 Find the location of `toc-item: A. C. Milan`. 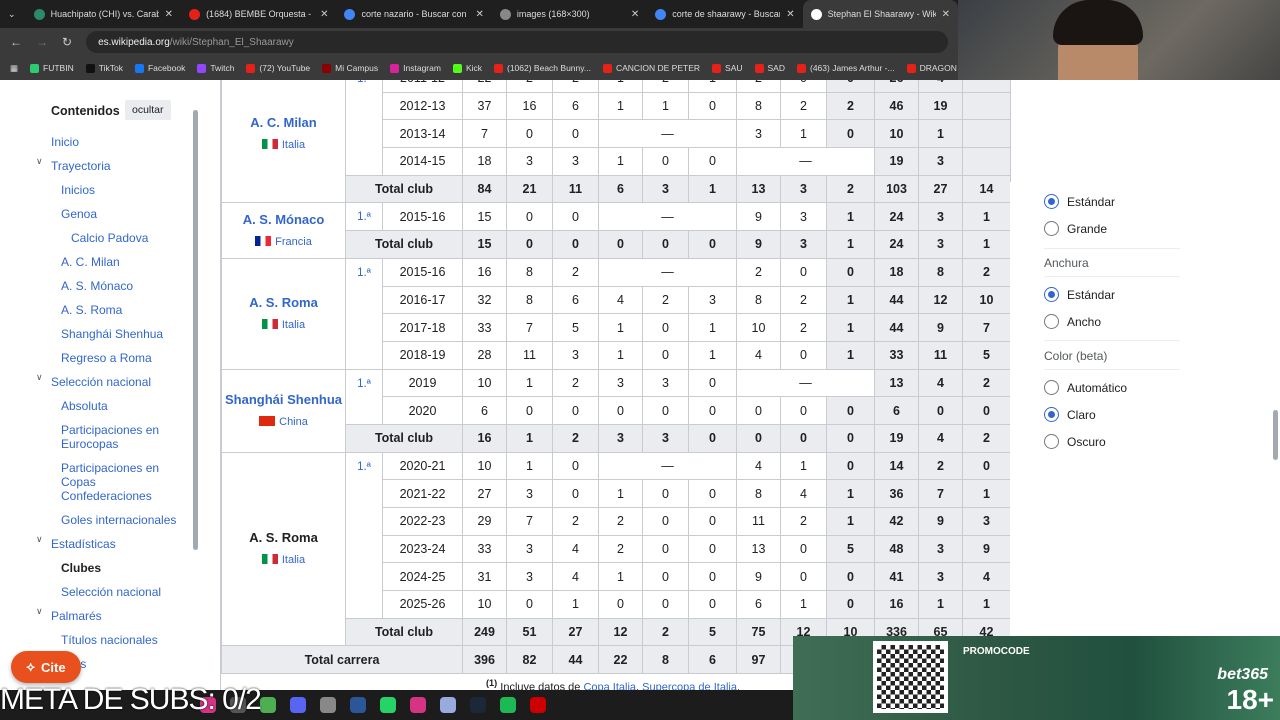

toc-item: A. C. Milan is located at coordinates (90, 262).